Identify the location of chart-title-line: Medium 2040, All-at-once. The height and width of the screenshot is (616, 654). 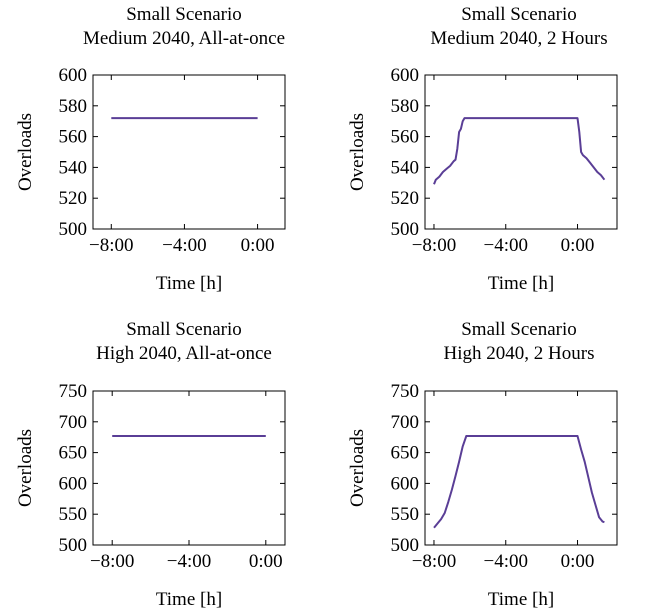
(184, 38).